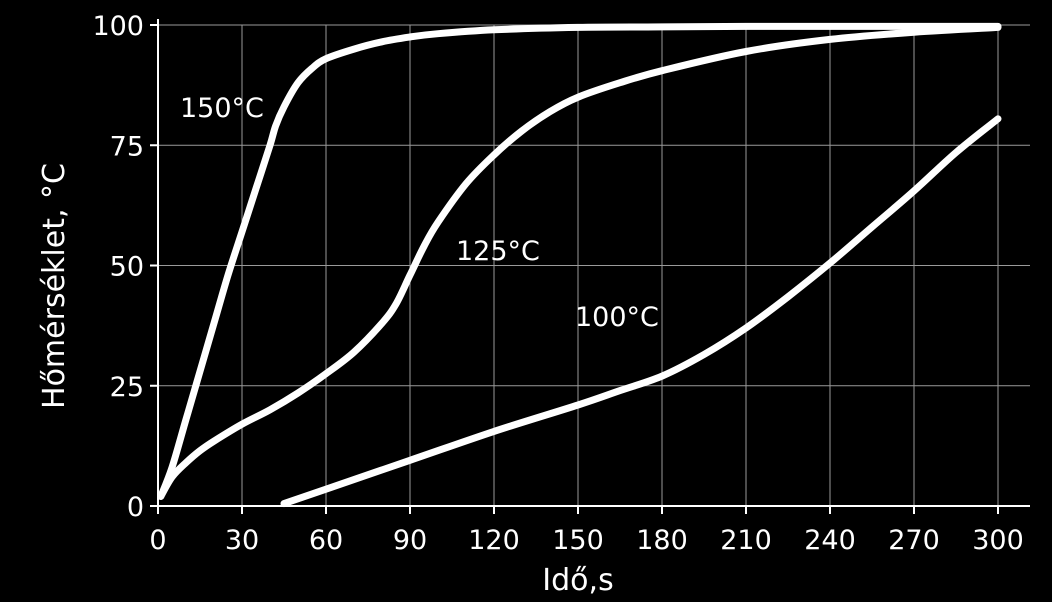  What do you see at coordinates (118, 26) in the screenshot?
I see `y-tick-label: 100` at bounding box center [118, 26].